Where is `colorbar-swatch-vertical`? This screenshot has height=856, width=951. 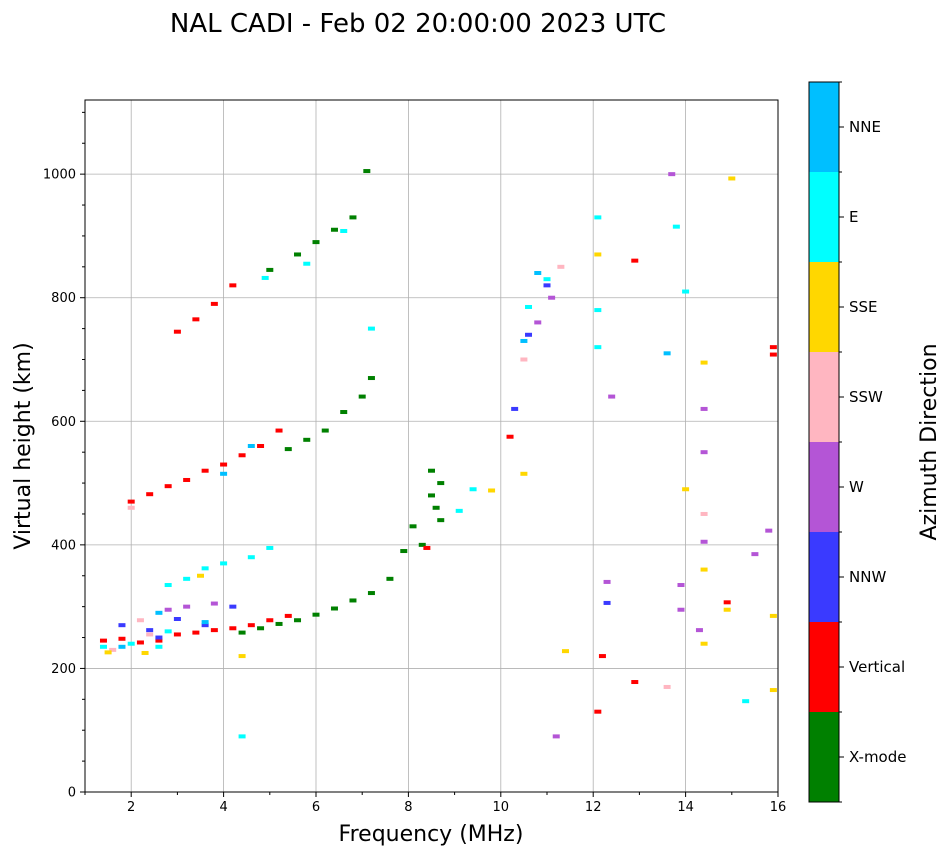 colorbar-swatch-vertical is located at coordinates (824, 667).